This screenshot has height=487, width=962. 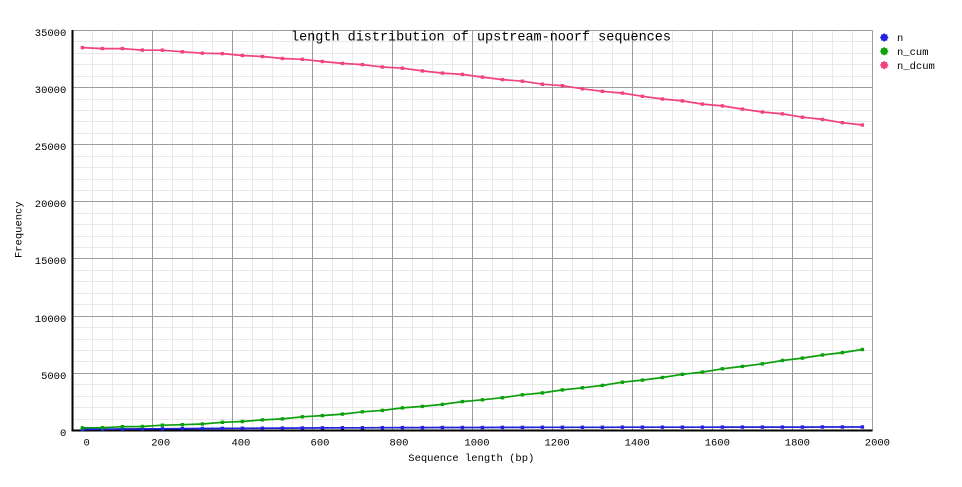 I want to click on svg-text: 1800, so click(x=797, y=444).